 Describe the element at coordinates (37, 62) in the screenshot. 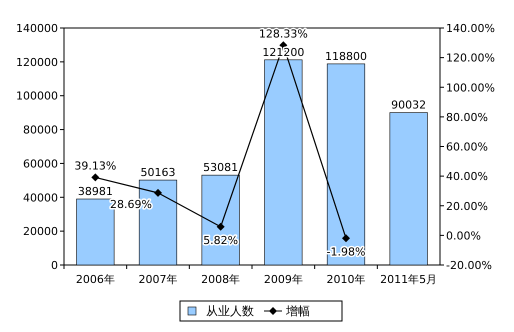

I see `y-tick-label: 120000` at that location.